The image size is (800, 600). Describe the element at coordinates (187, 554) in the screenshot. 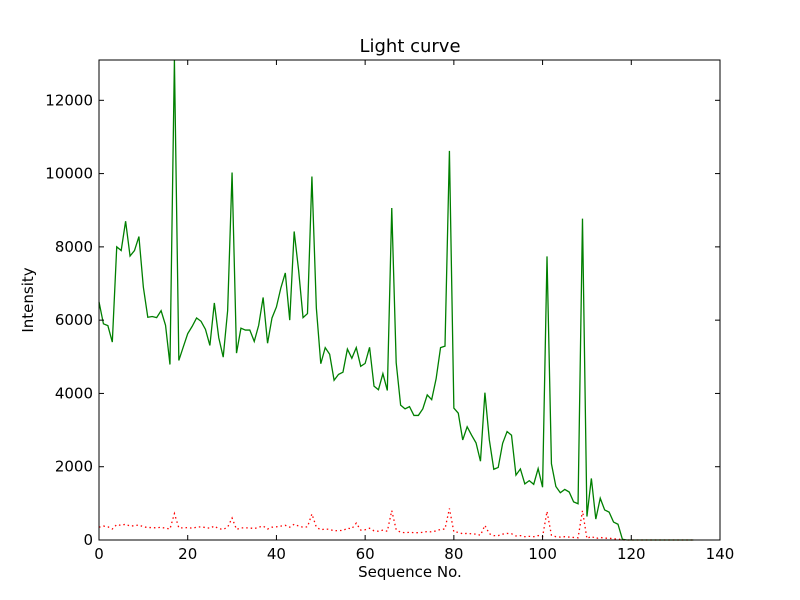

I see `x-tick-label: 20` at that location.